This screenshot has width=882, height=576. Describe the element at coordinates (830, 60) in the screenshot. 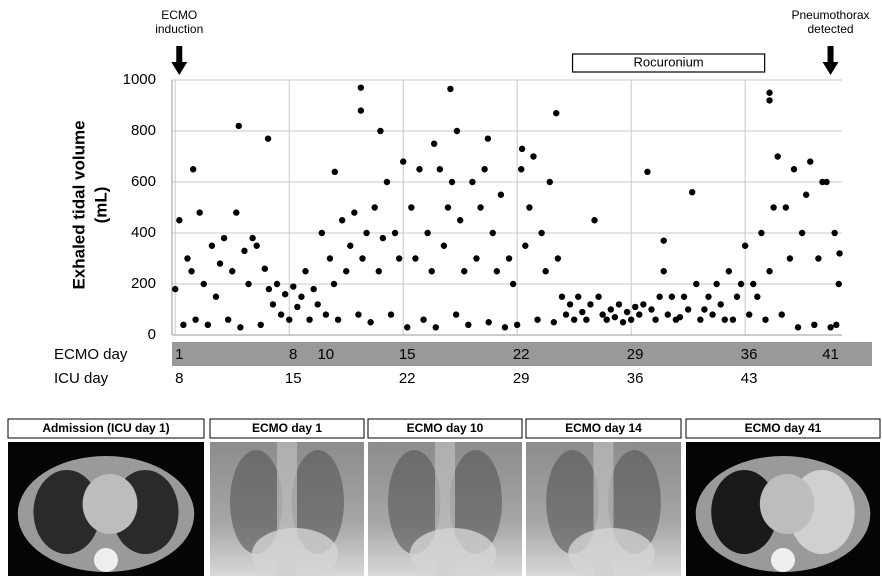

I see `annotation-arrow` at that location.